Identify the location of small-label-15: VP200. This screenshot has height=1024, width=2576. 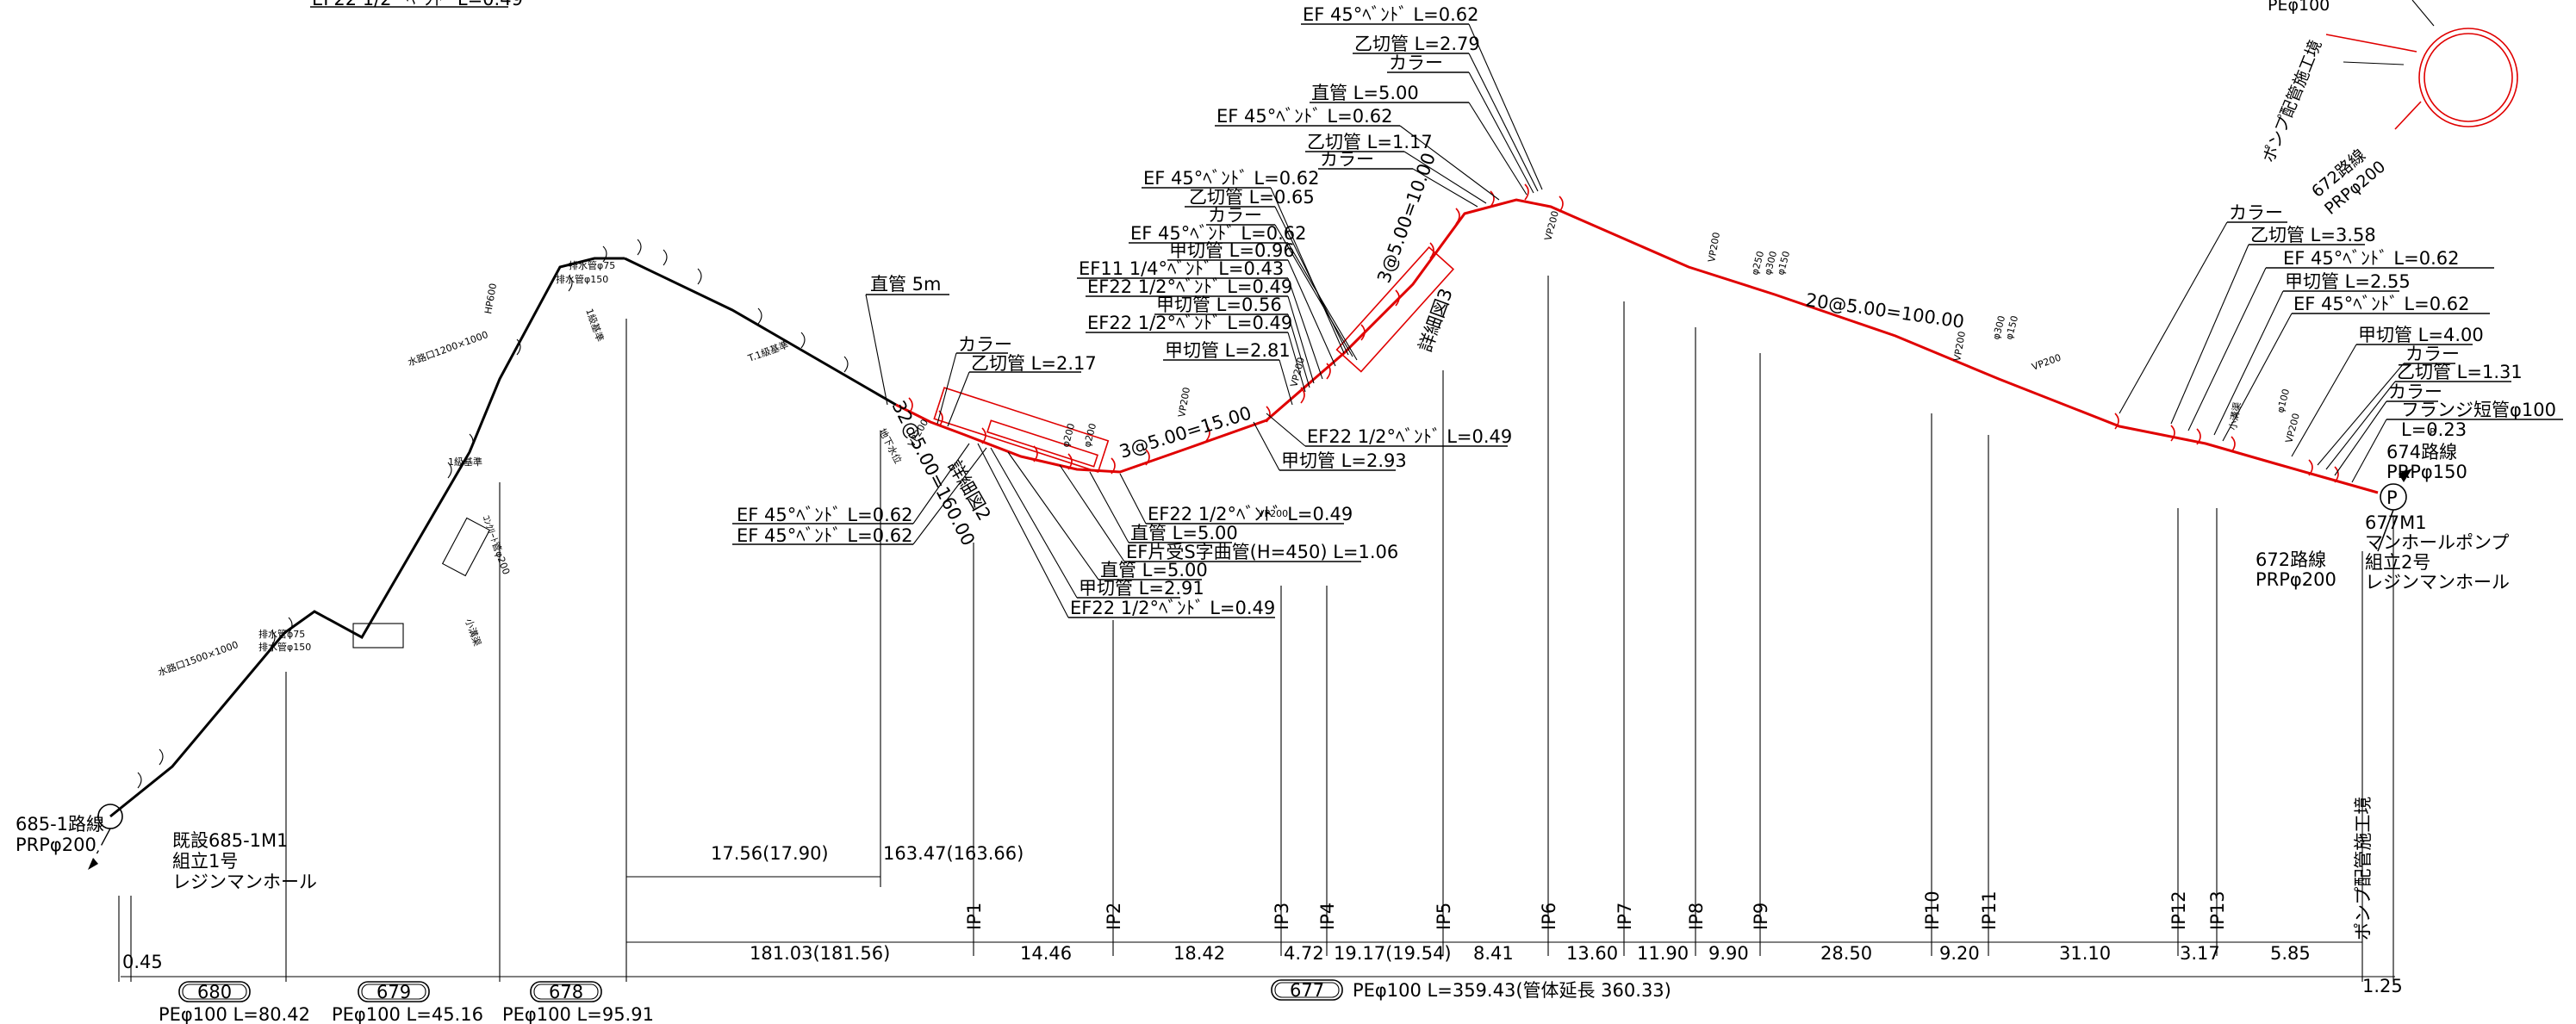
(1714, 248).